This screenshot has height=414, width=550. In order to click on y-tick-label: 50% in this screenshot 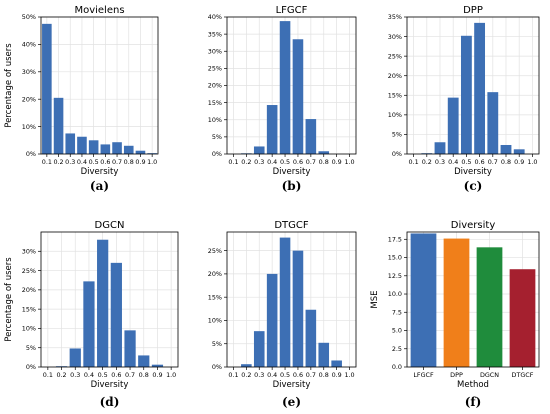, I will do `click(29, 17)`.